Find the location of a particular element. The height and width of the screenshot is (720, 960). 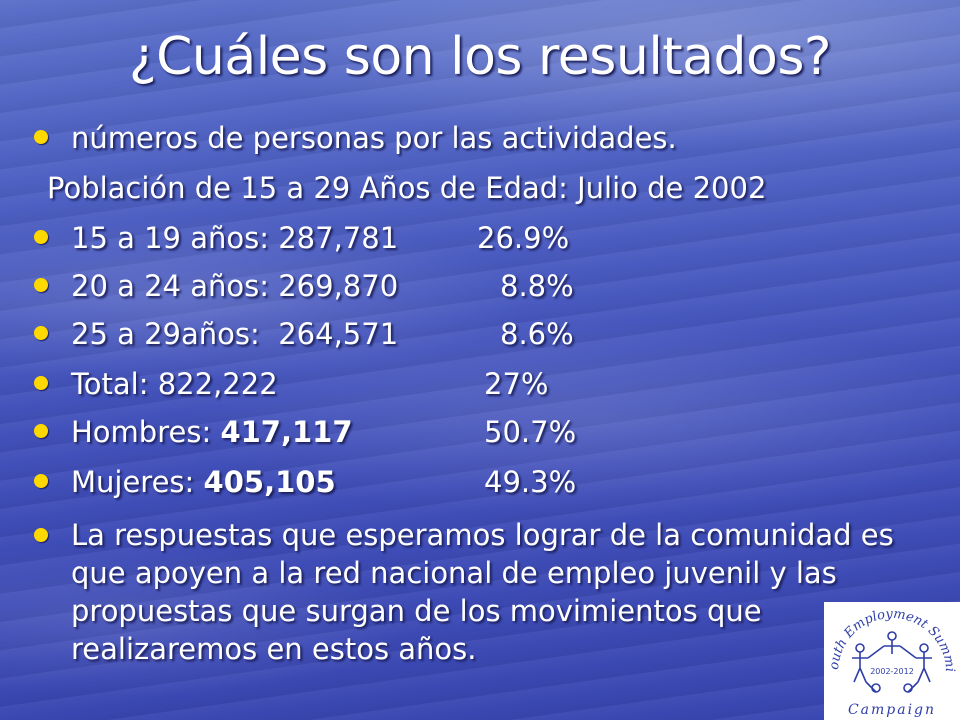

slide-title: ¿Cuáles son los resultados? is located at coordinates (480, 57).